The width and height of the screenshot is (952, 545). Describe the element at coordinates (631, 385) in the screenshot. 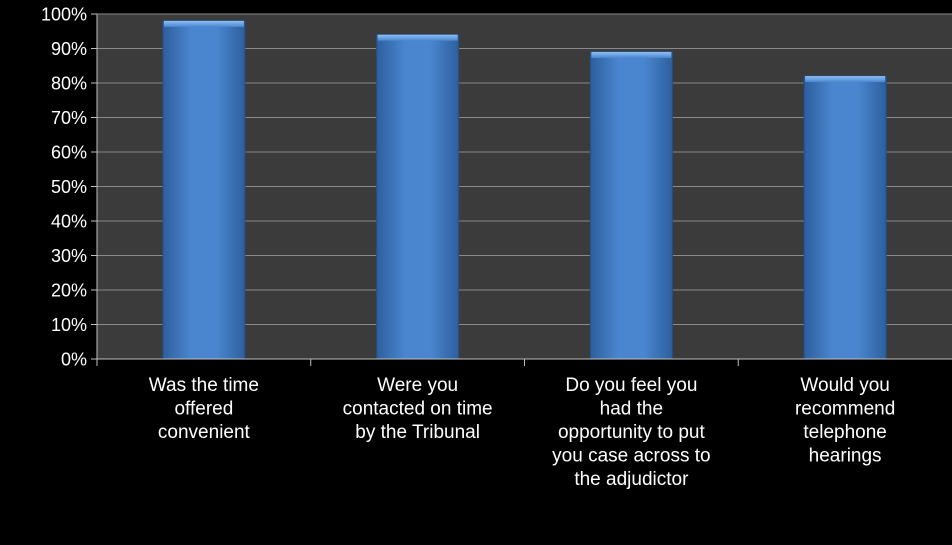

I see `x-category-label-line: Do you feel you` at that location.